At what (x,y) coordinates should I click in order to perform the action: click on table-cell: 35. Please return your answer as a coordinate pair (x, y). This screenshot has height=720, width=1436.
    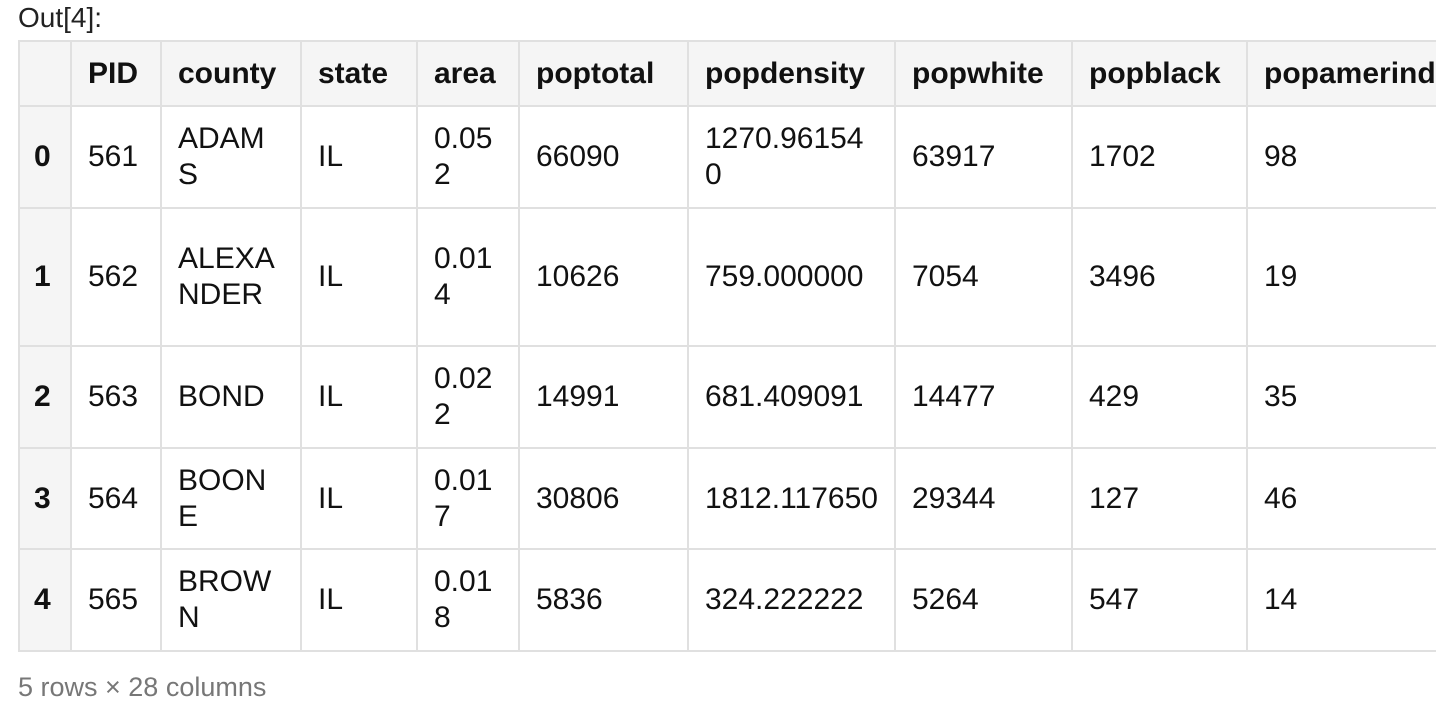
    Looking at the image, I should click on (1341, 397).